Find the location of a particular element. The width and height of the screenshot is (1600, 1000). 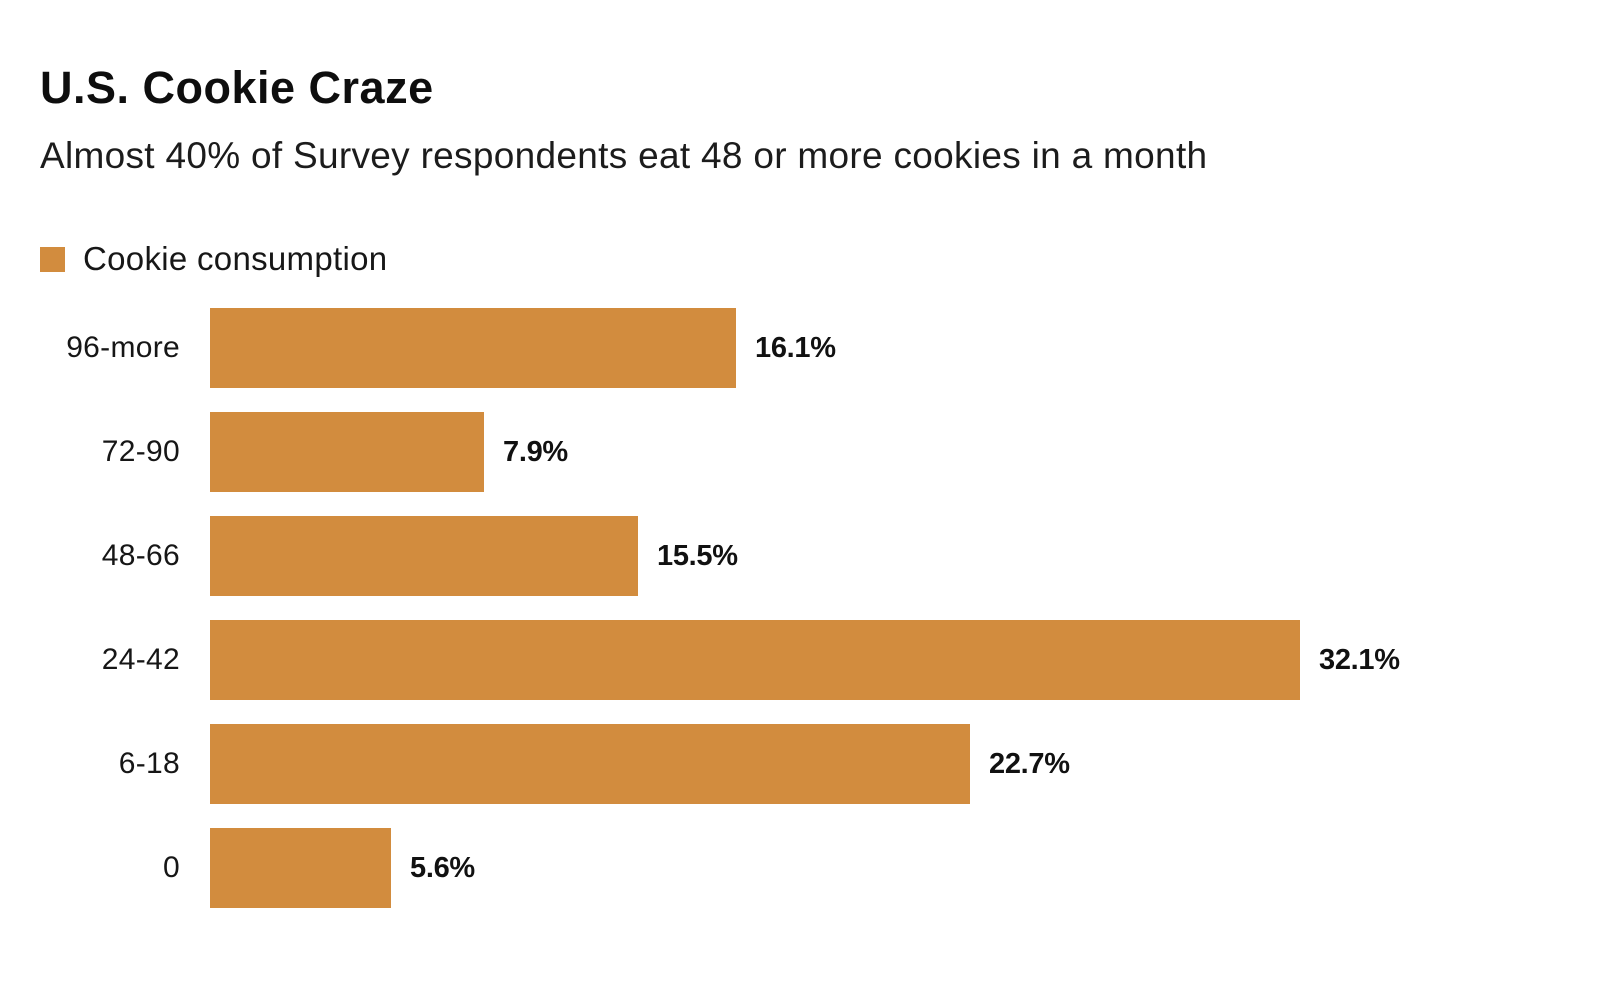

bar-row: 24-42 32.1% is located at coordinates (800, 660).